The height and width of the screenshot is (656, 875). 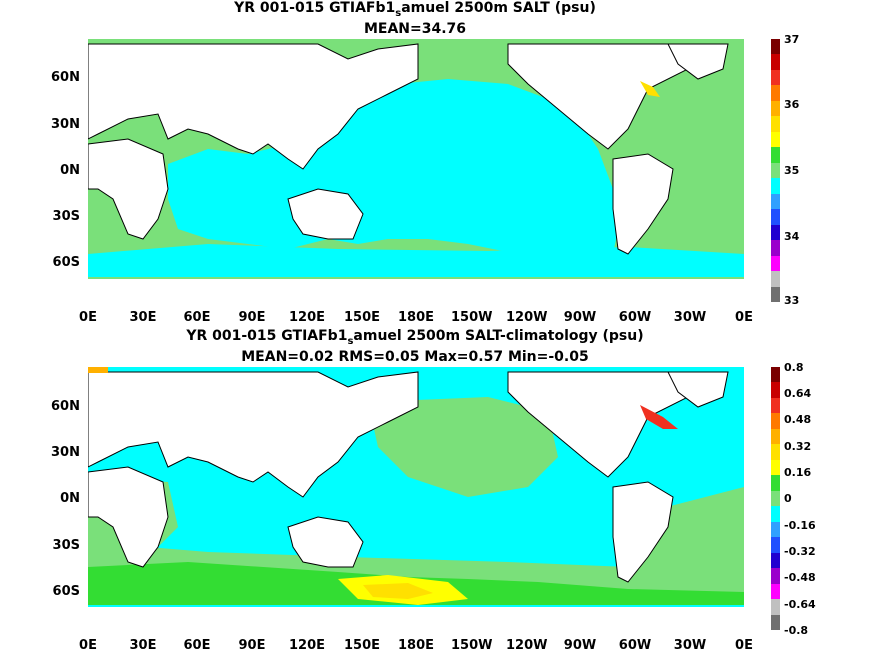 I want to click on panel1-lon-120E: 120E, so click(x=307, y=317).